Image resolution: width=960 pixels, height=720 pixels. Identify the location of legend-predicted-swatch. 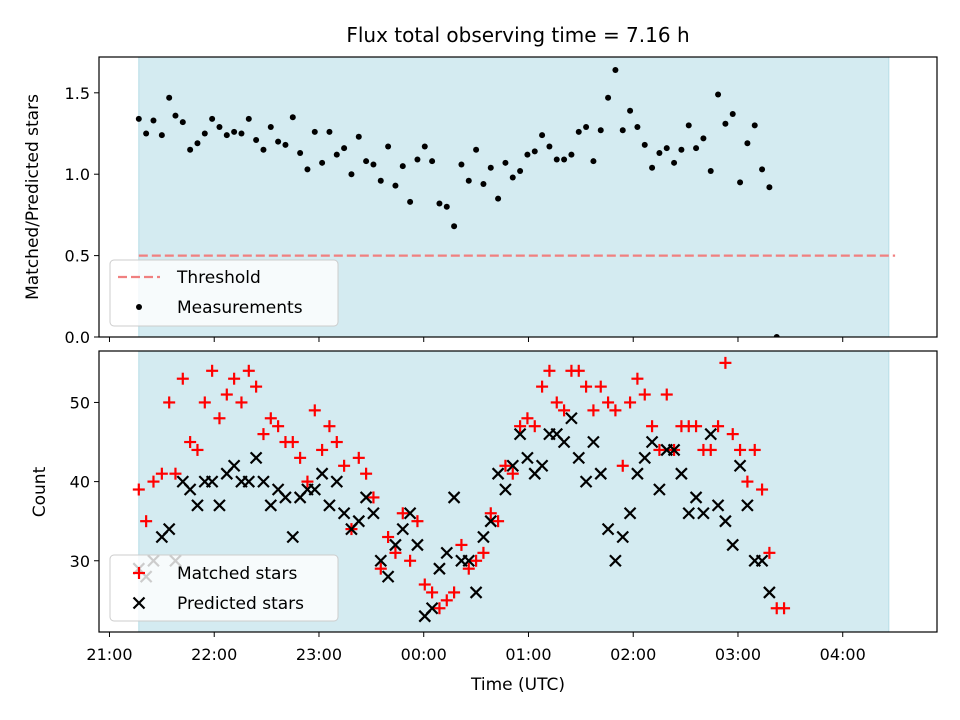
(139, 603).